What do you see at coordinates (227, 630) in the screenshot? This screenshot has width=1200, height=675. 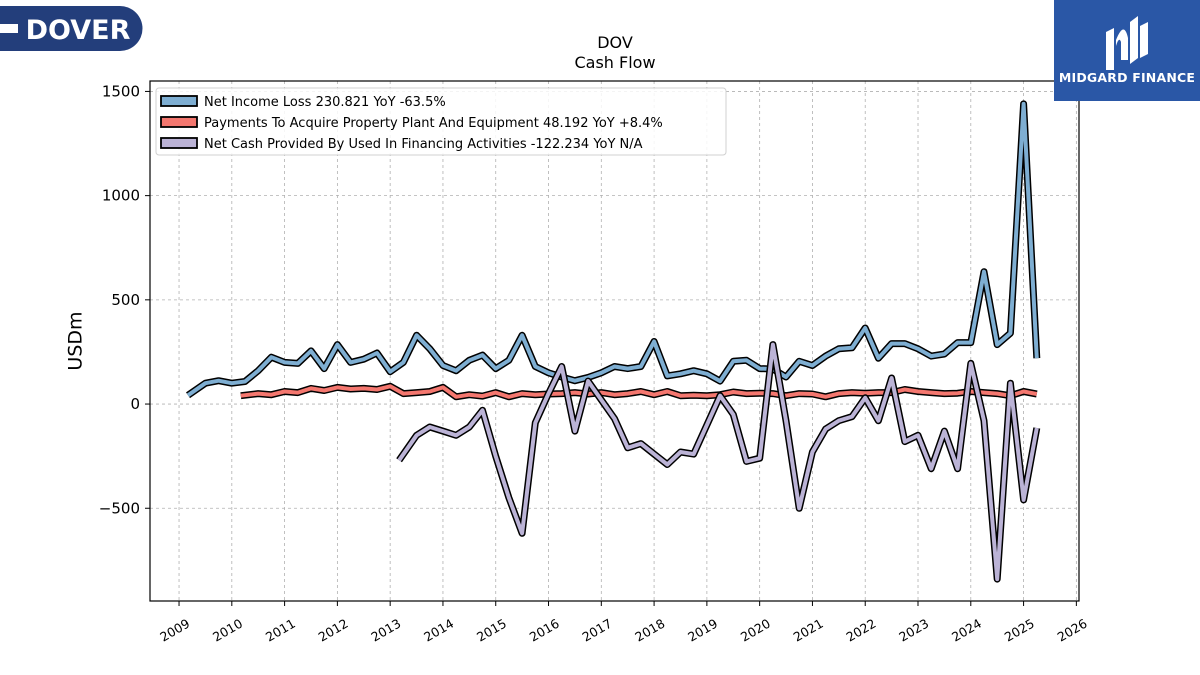 I see `x-tick-label: 2010` at bounding box center [227, 630].